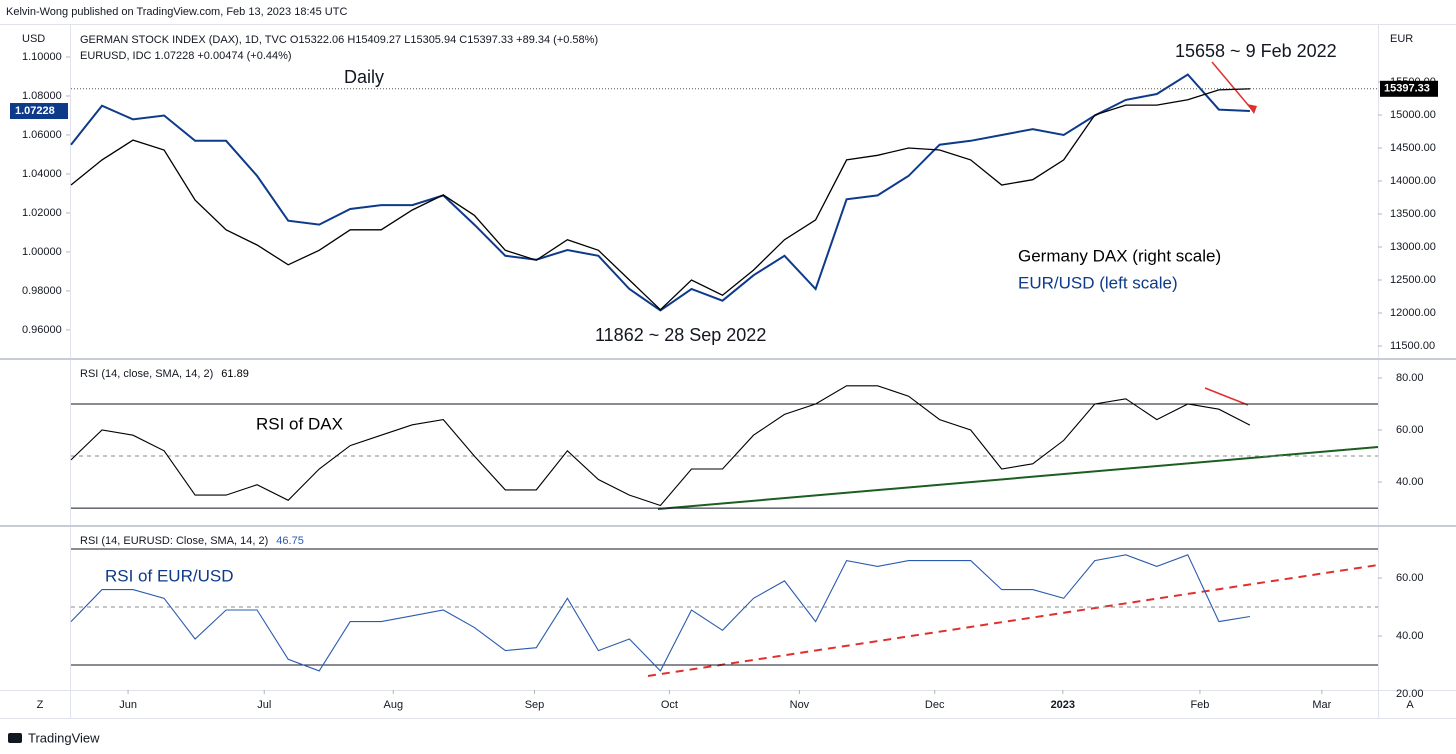  I want to click on y2-tick-label: 13500.00, so click(1413, 214).